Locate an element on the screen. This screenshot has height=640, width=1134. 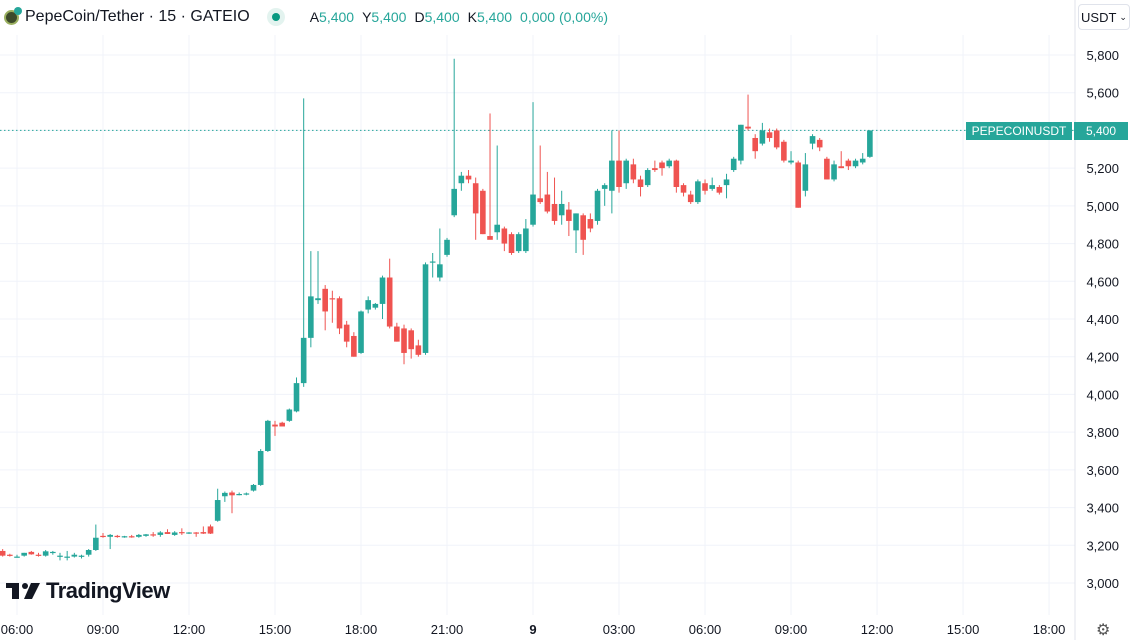
high-value: 5,400 is located at coordinates (389, 17).